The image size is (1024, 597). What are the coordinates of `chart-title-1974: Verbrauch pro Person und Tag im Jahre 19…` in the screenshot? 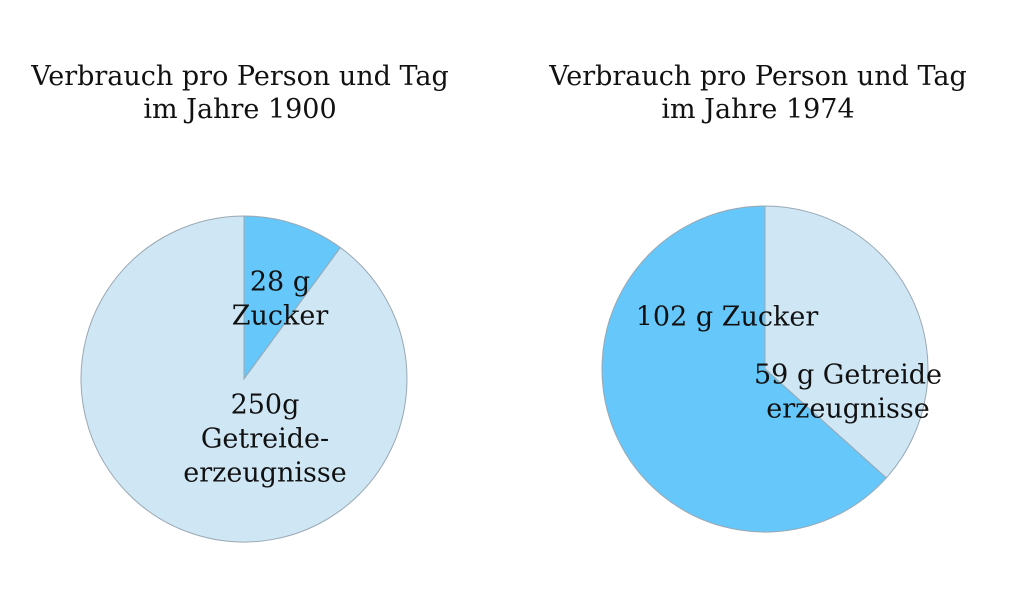 It's located at (758, 93).